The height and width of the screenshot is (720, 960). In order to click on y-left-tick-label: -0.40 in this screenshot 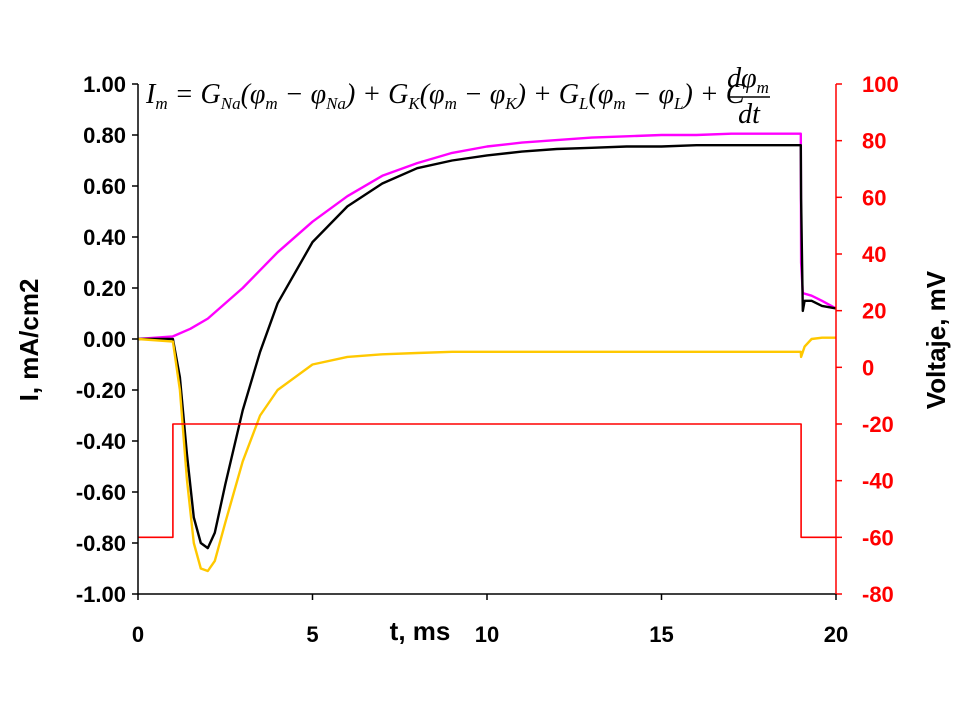, I will do `click(101, 441)`.